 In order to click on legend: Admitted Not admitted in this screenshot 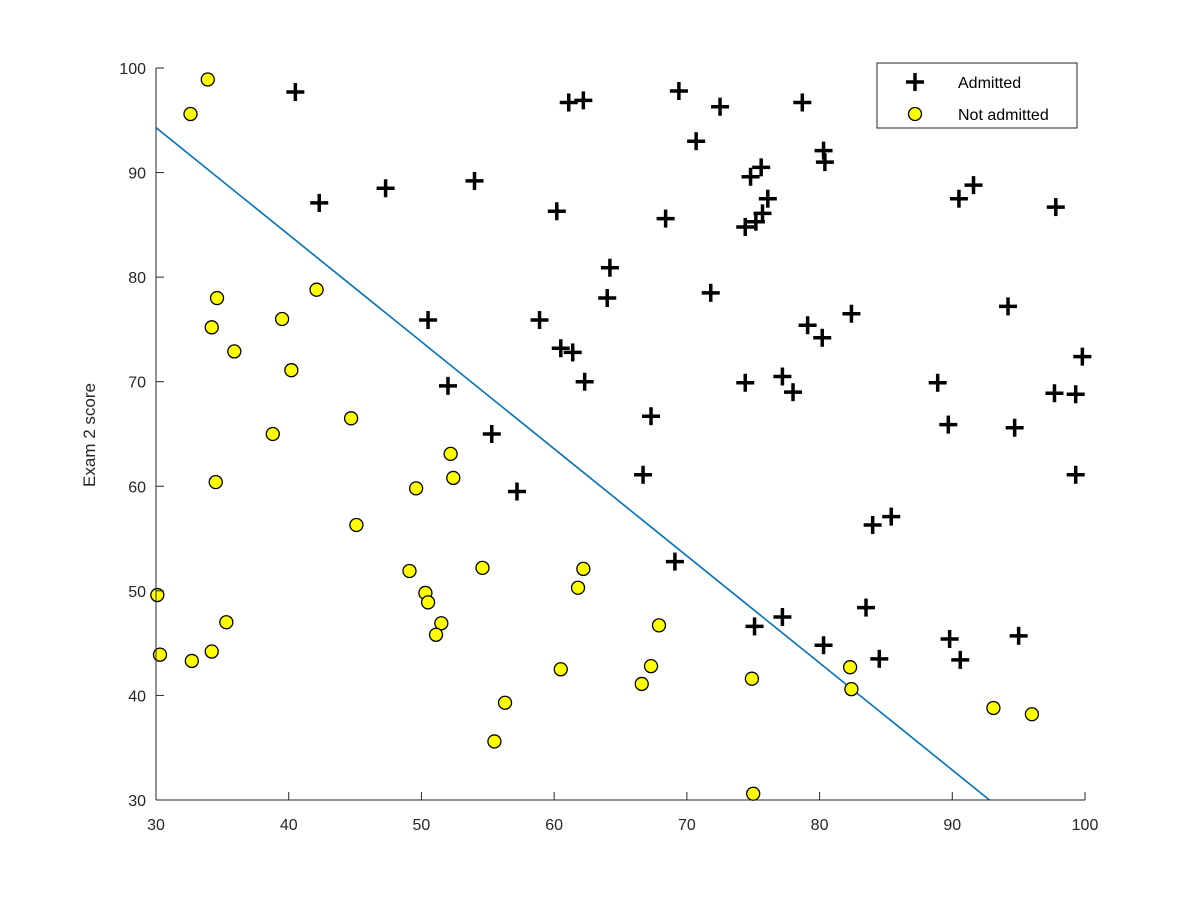, I will do `click(977, 95)`.